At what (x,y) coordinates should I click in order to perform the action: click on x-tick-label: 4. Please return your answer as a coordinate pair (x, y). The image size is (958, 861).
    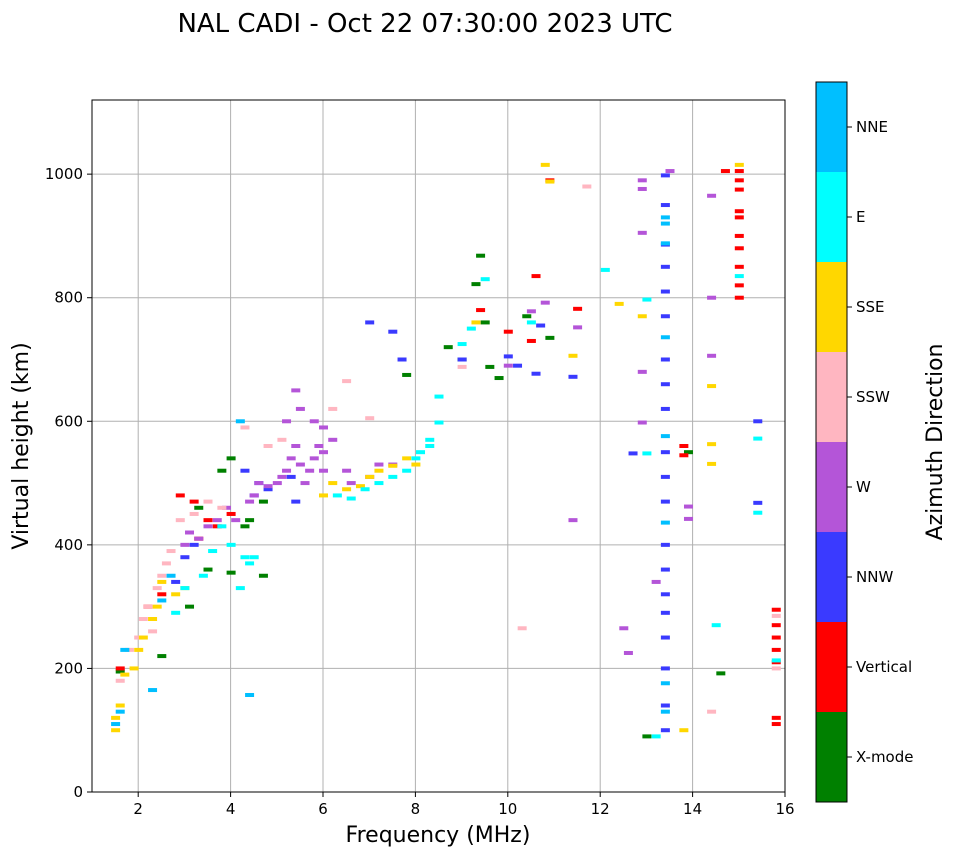
    Looking at the image, I should click on (231, 809).